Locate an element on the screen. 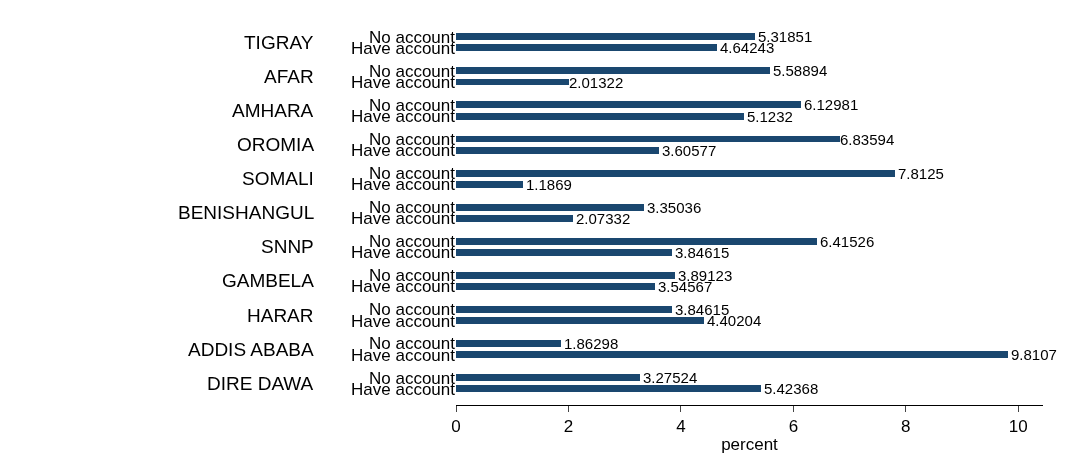 This screenshot has width=1084, height=467. data-label: 1.86298 is located at coordinates (591, 343).